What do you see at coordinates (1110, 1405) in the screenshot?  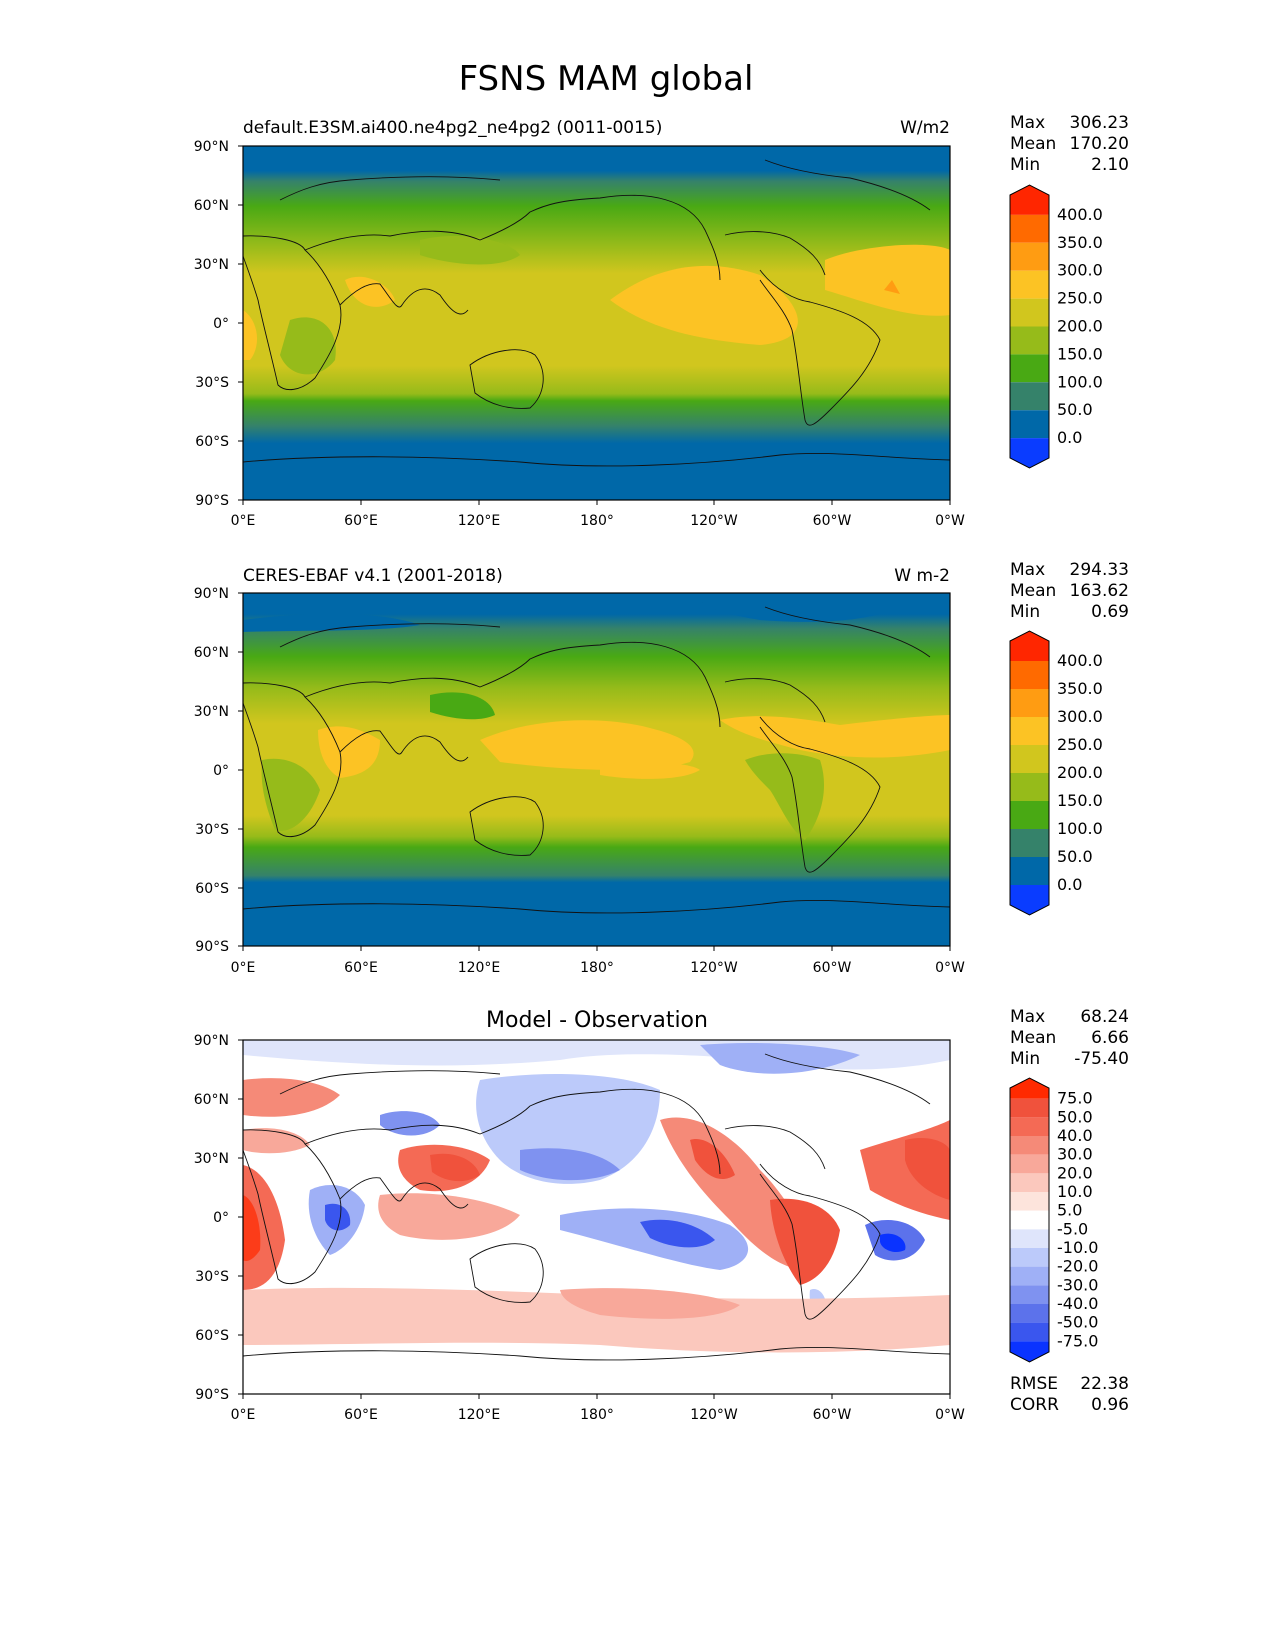 I see `corr-value: 0.96` at bounding box center [1110, 1405].